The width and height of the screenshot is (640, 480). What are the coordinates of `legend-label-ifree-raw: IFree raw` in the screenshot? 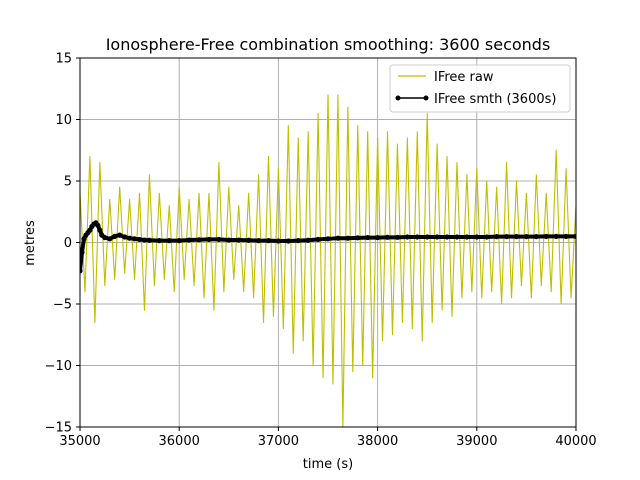 It's located at (464, 77).